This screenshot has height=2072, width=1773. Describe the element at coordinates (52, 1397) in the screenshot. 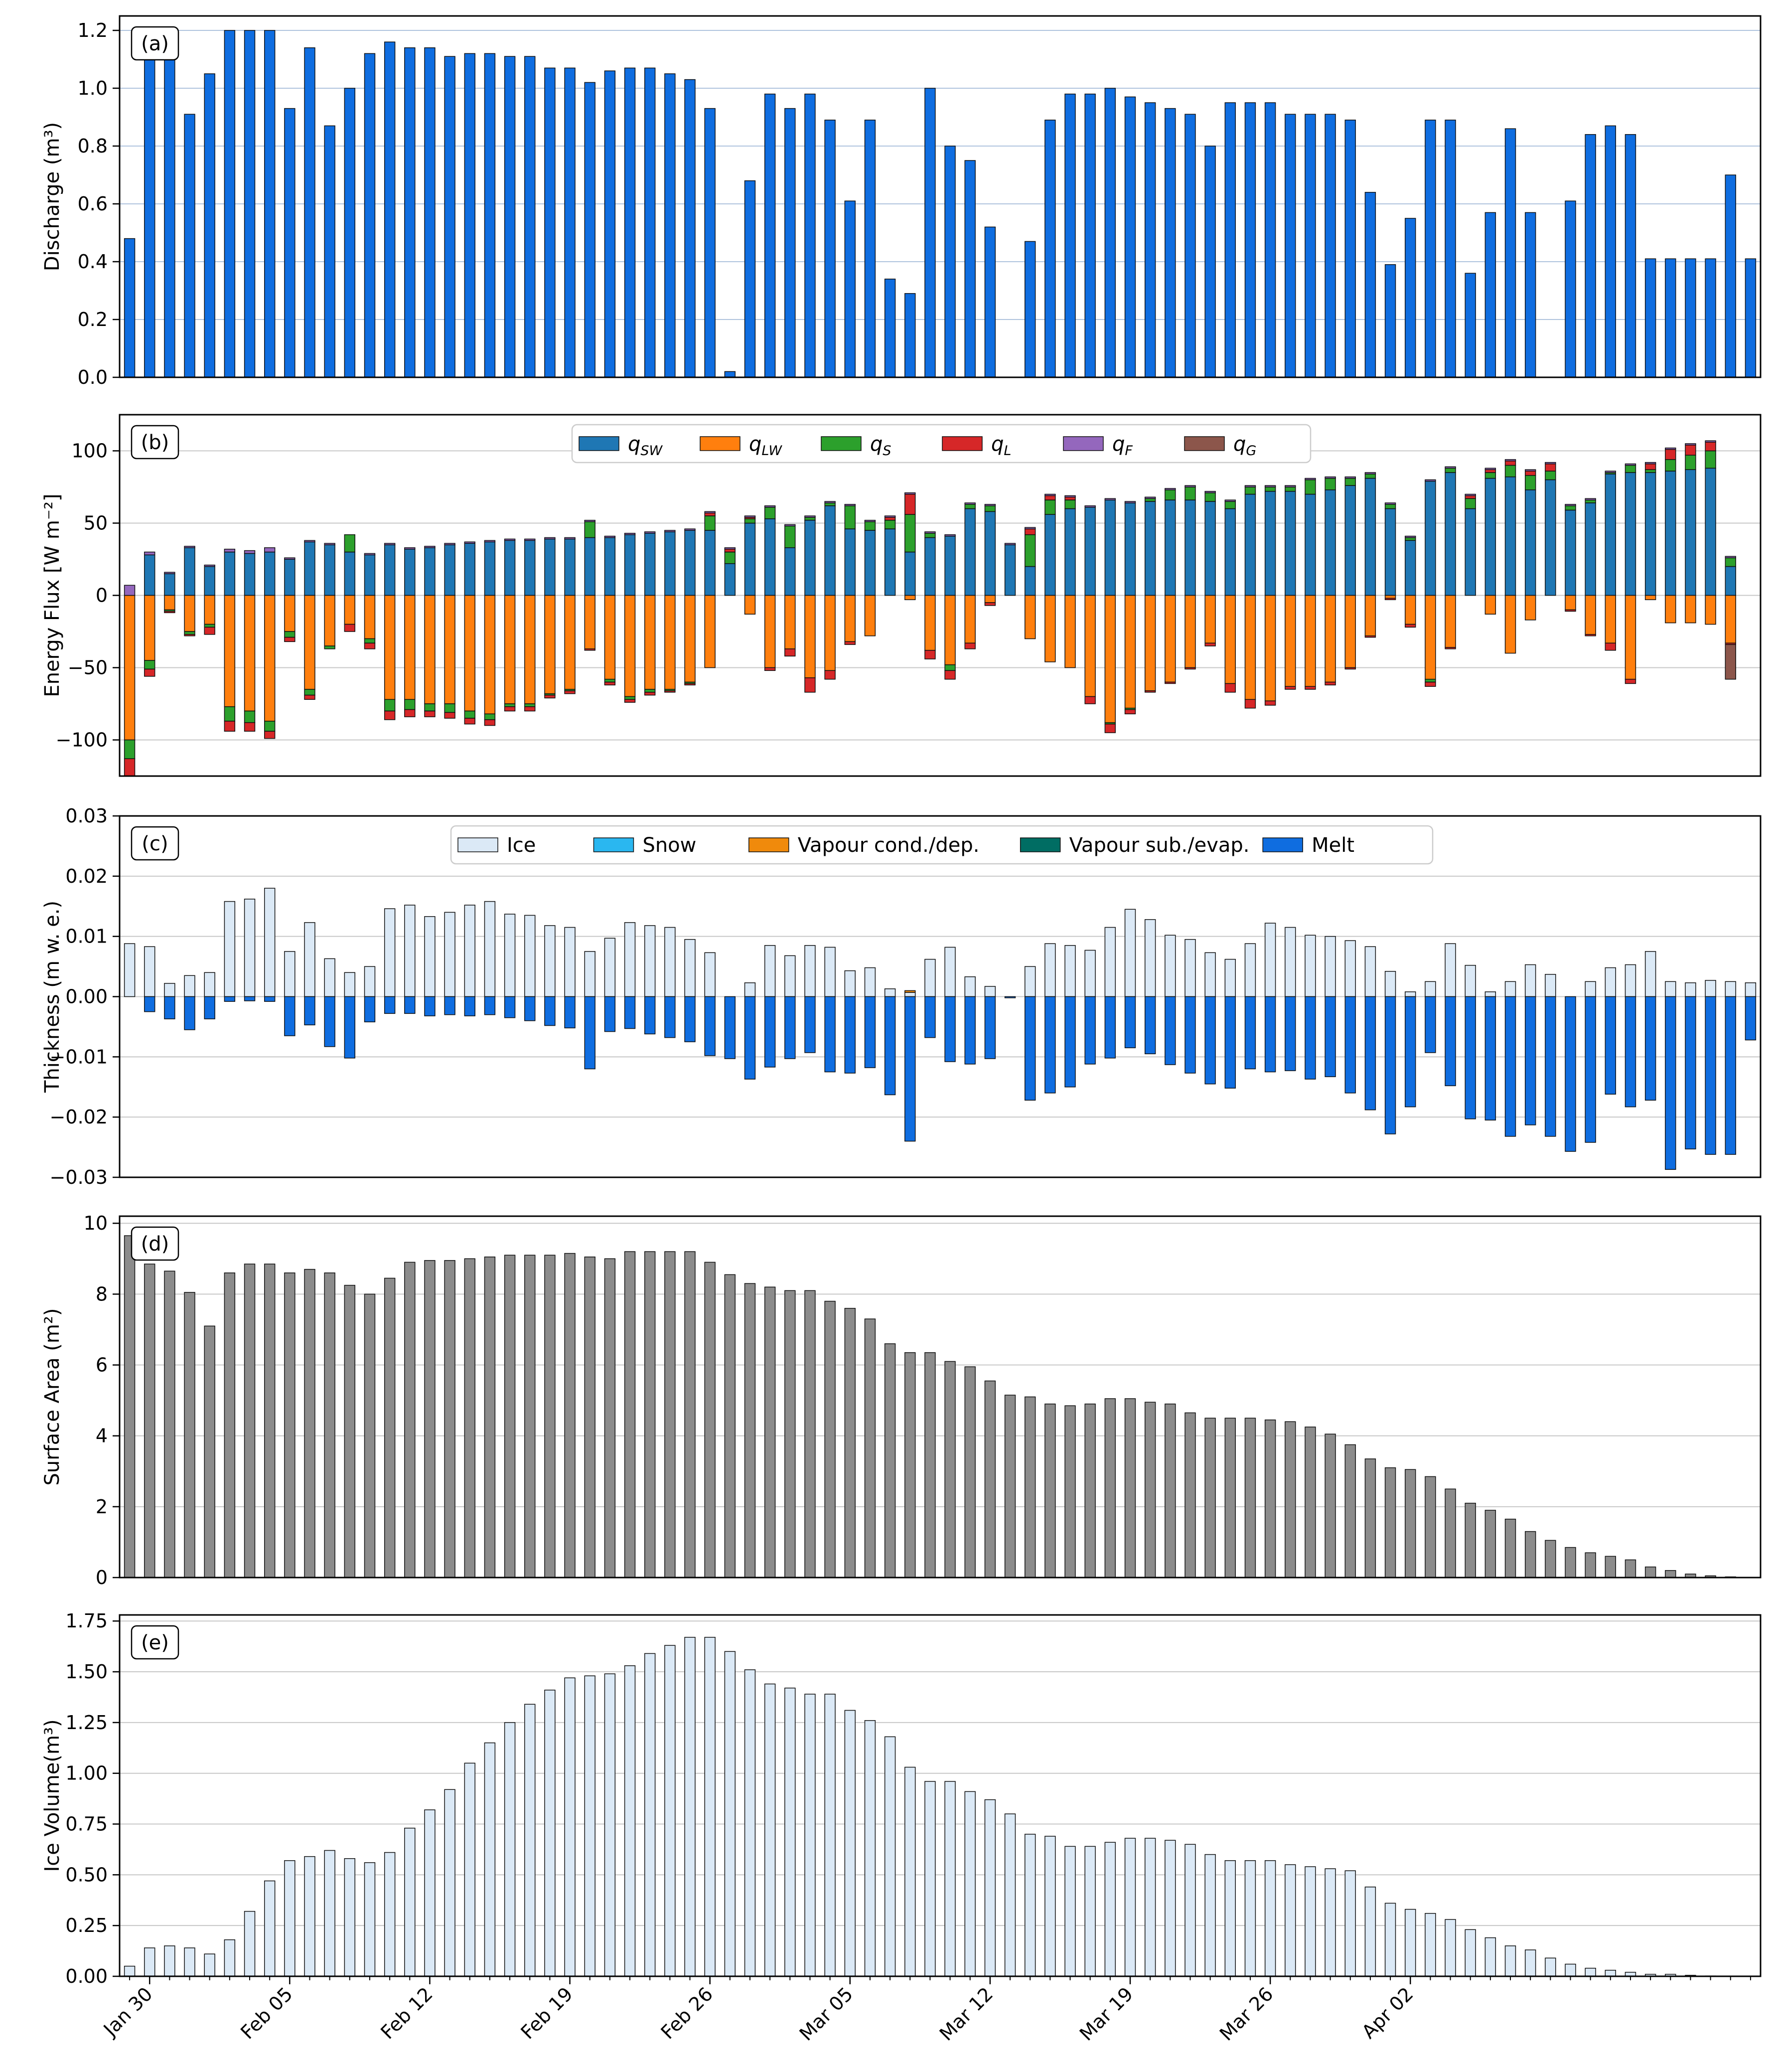

I see `y-axis-label: Surface Area (m²)` at that location.